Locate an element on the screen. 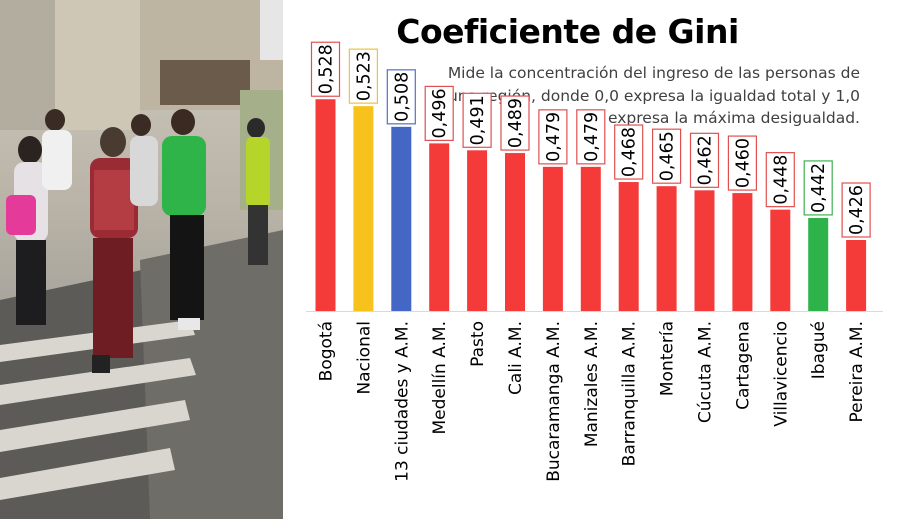 This screenshot has width=900, height=519. category-label-3: Medellín A.M. is located at coordinates (440, 378).